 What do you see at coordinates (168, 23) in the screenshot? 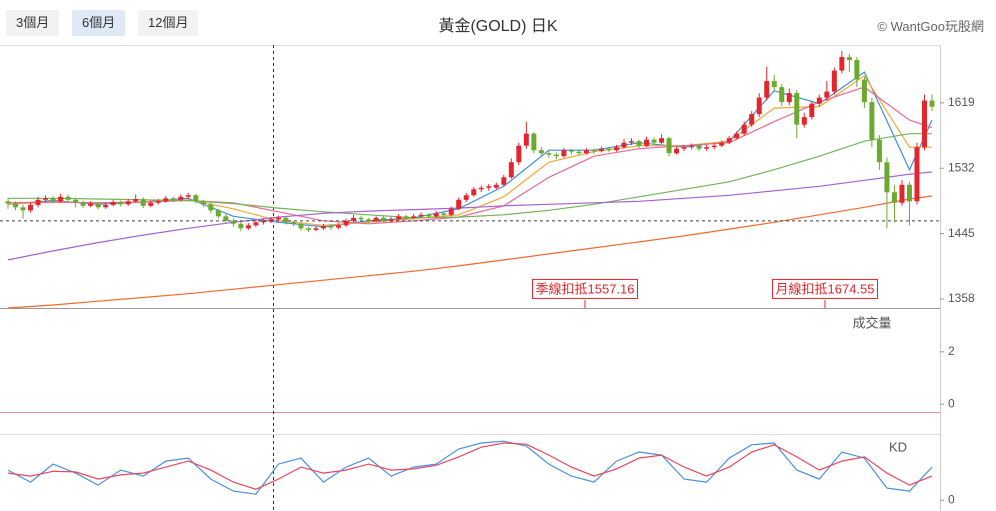
I see `range-tab: 12個月` at bounding box center [168, 23].